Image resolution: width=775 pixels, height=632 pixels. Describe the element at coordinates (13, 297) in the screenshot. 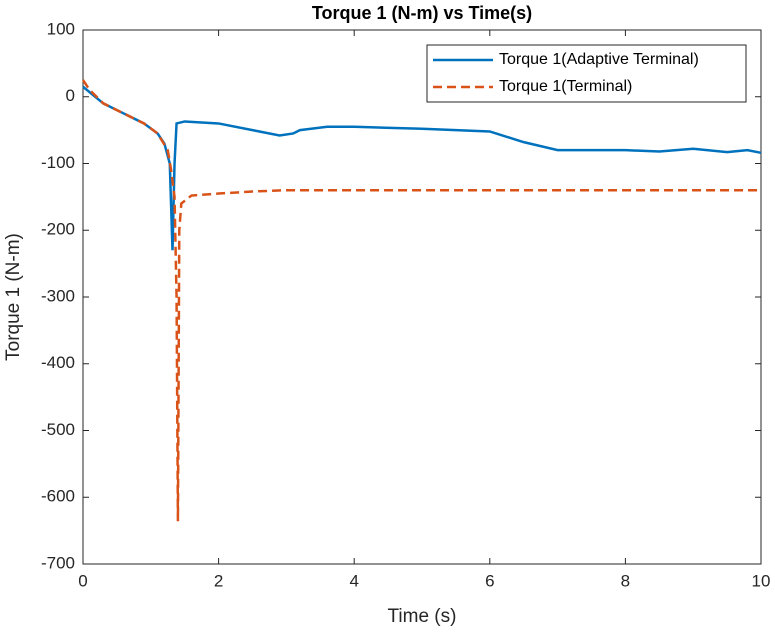

I see `y-axis-label: Torque 1 (N-m)` at that location.